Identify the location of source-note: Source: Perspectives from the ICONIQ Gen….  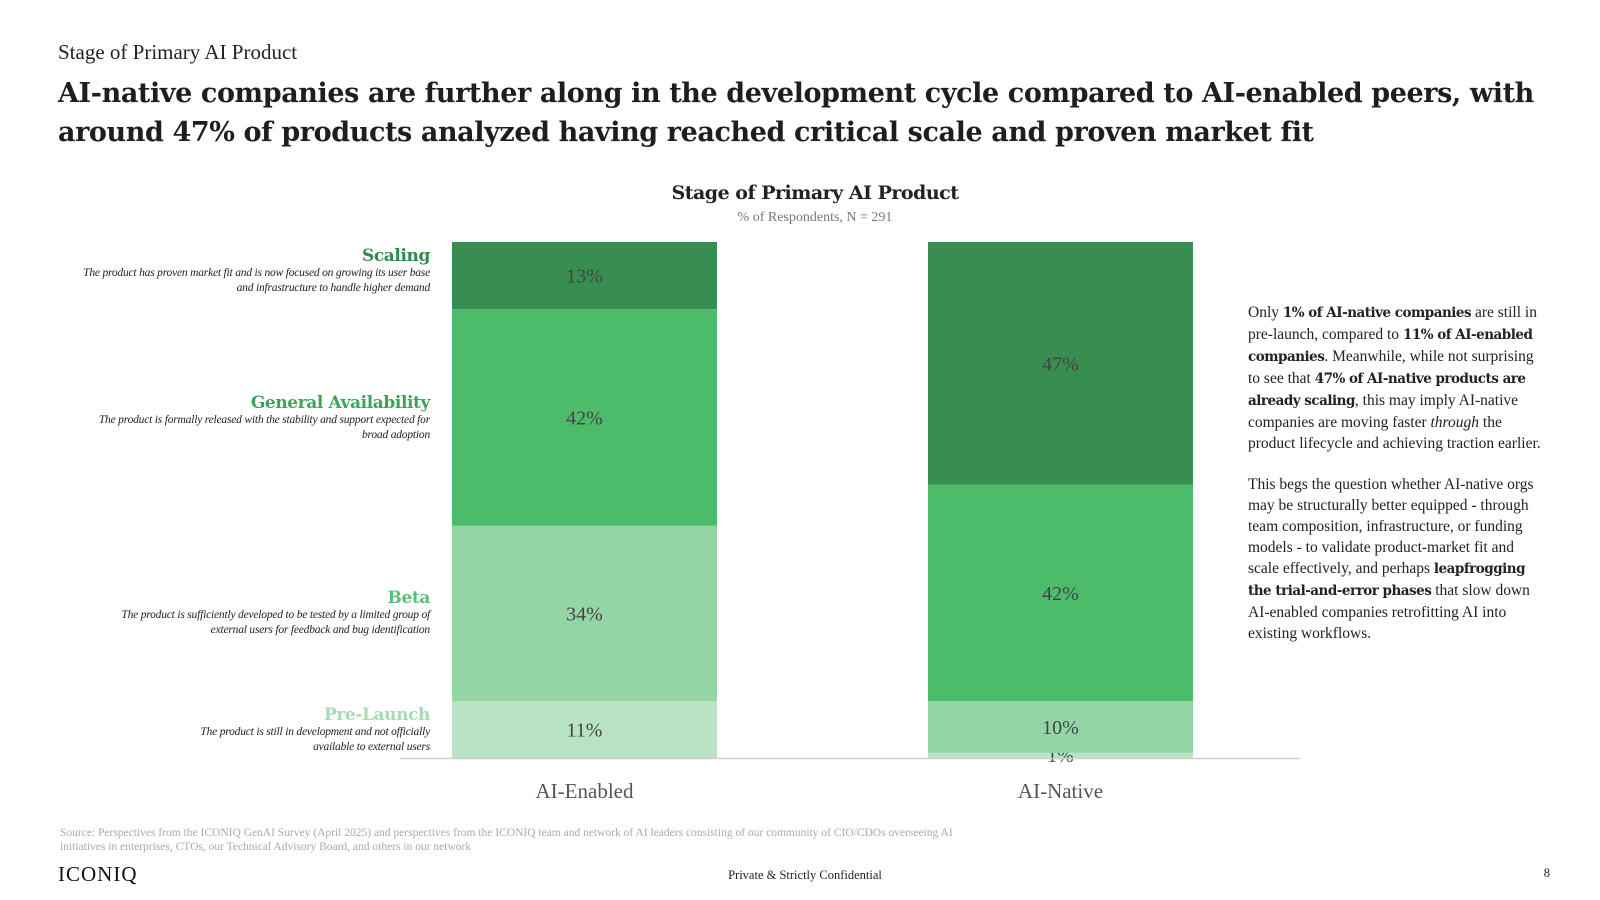
(506, 840).